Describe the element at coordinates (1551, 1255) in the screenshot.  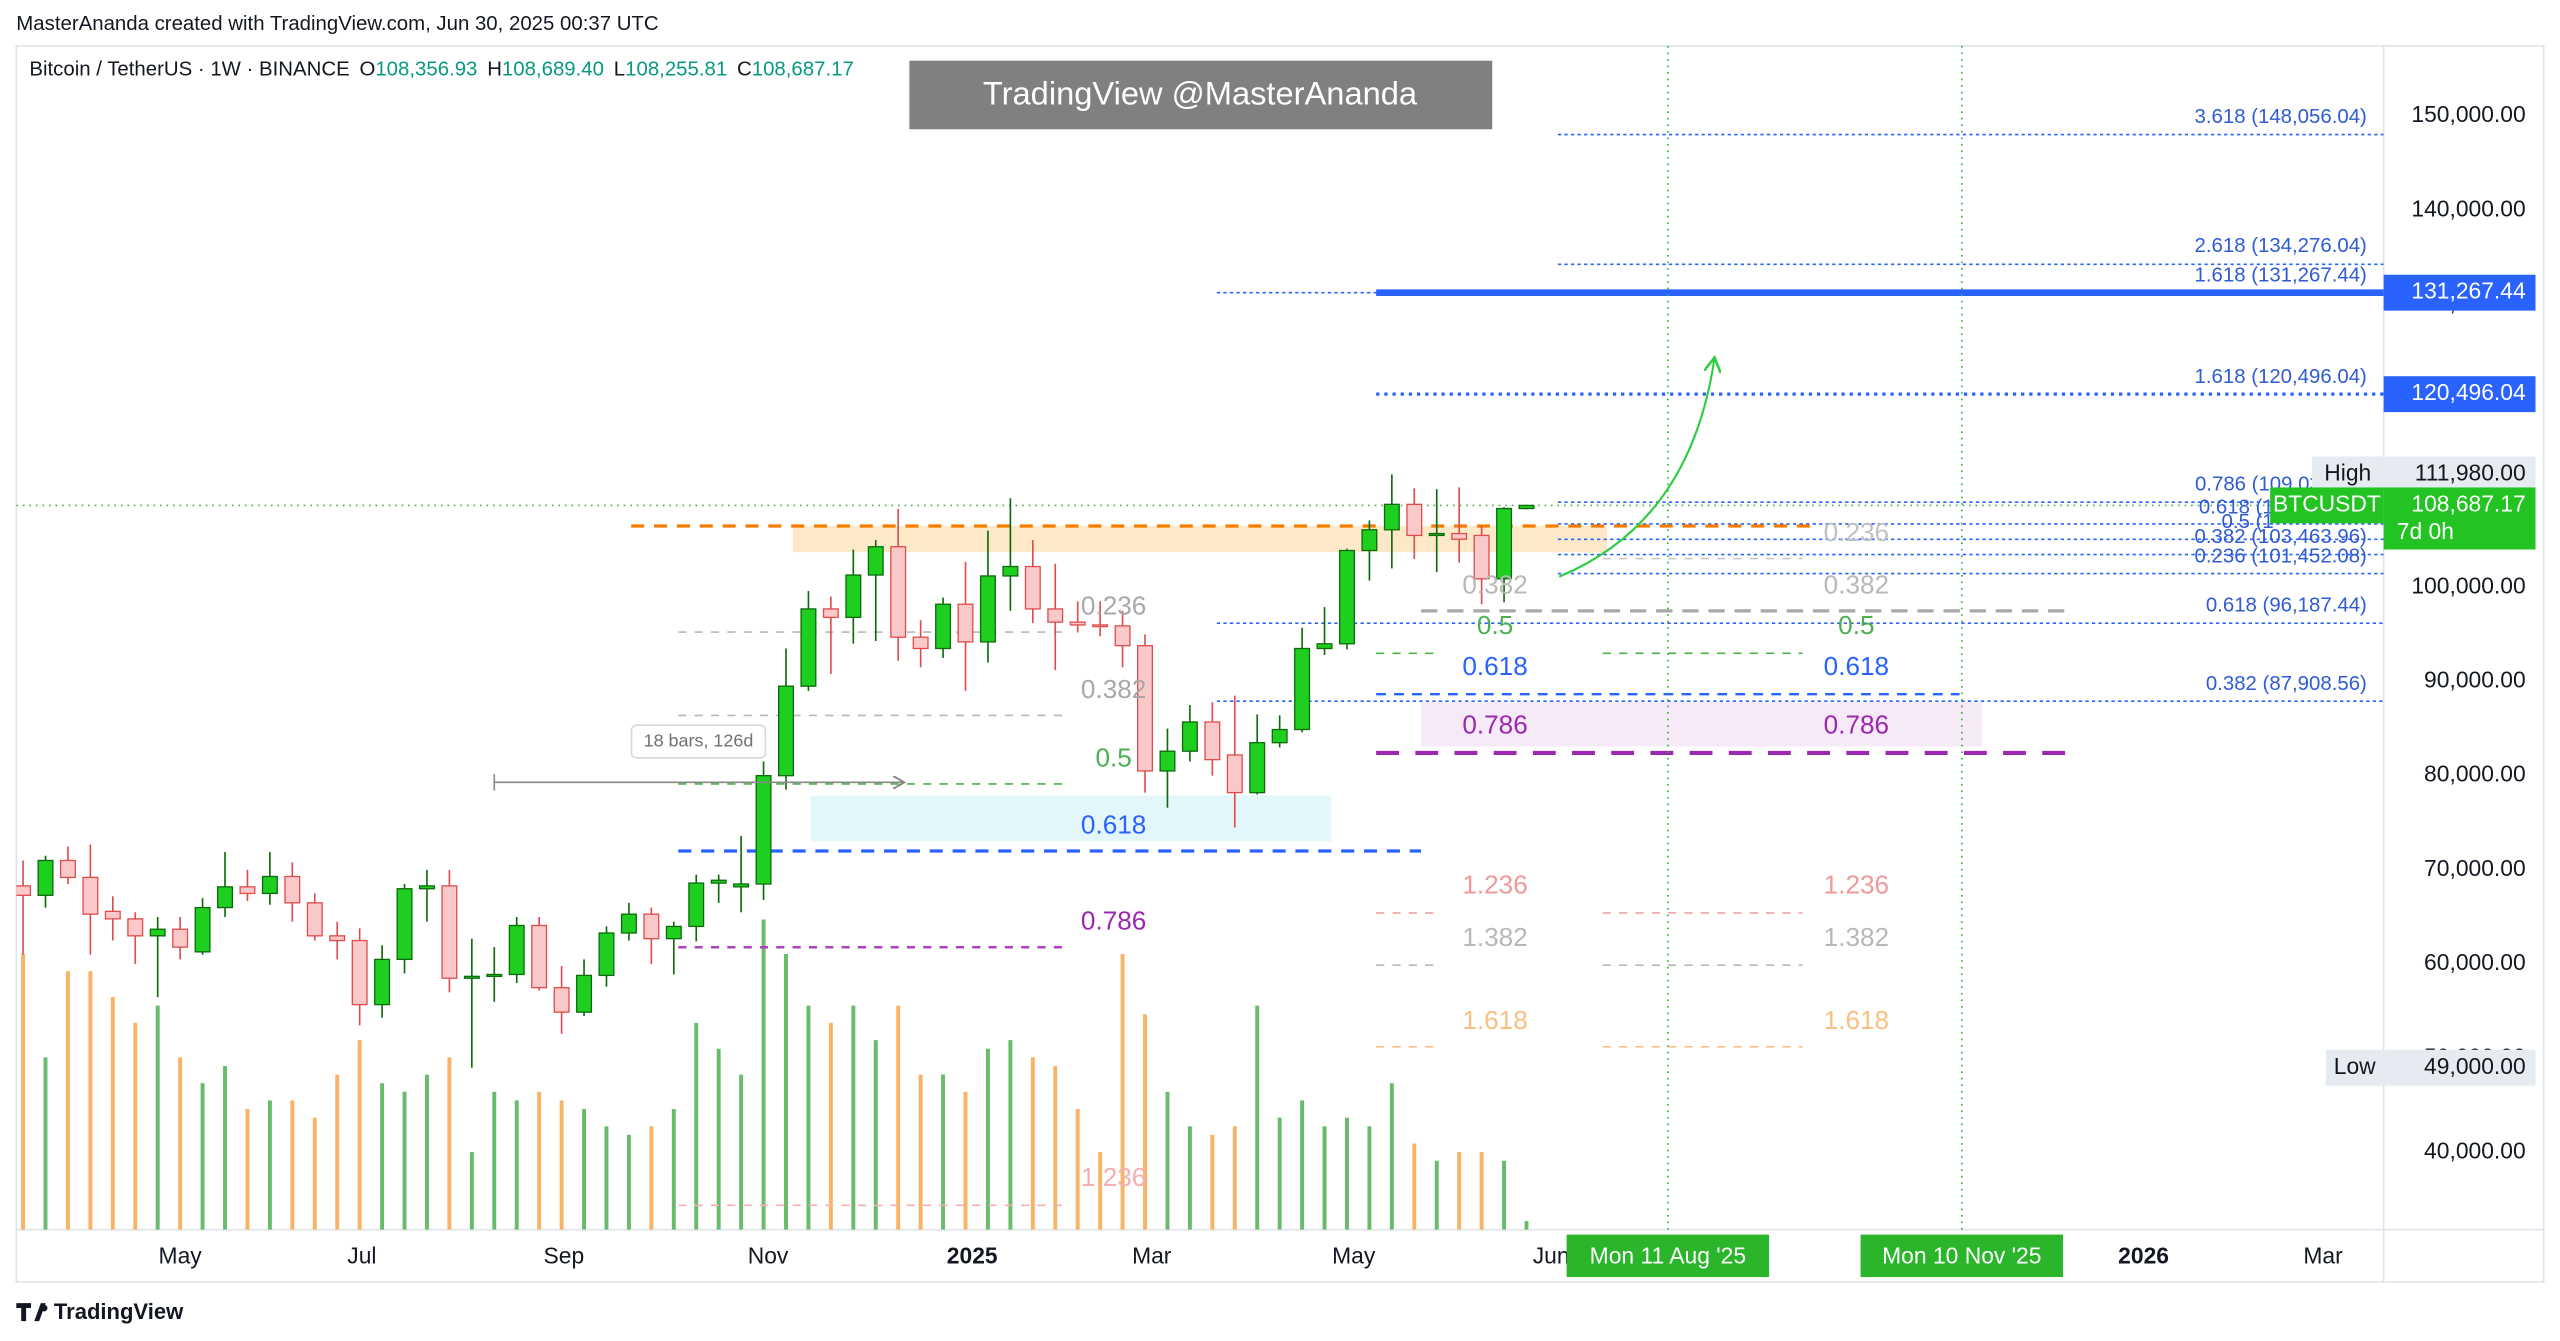
I see `x-tick-label: Jun` at that location.